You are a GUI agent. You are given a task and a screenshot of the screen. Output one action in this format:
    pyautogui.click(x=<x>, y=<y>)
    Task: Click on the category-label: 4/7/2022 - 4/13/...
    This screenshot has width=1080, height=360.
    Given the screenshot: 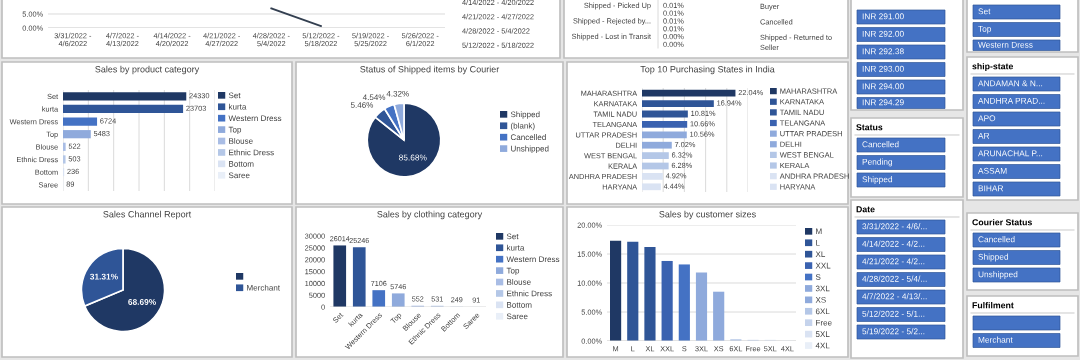 What is the action you would take?
    pyautogui.click(x=894, y=296)
    